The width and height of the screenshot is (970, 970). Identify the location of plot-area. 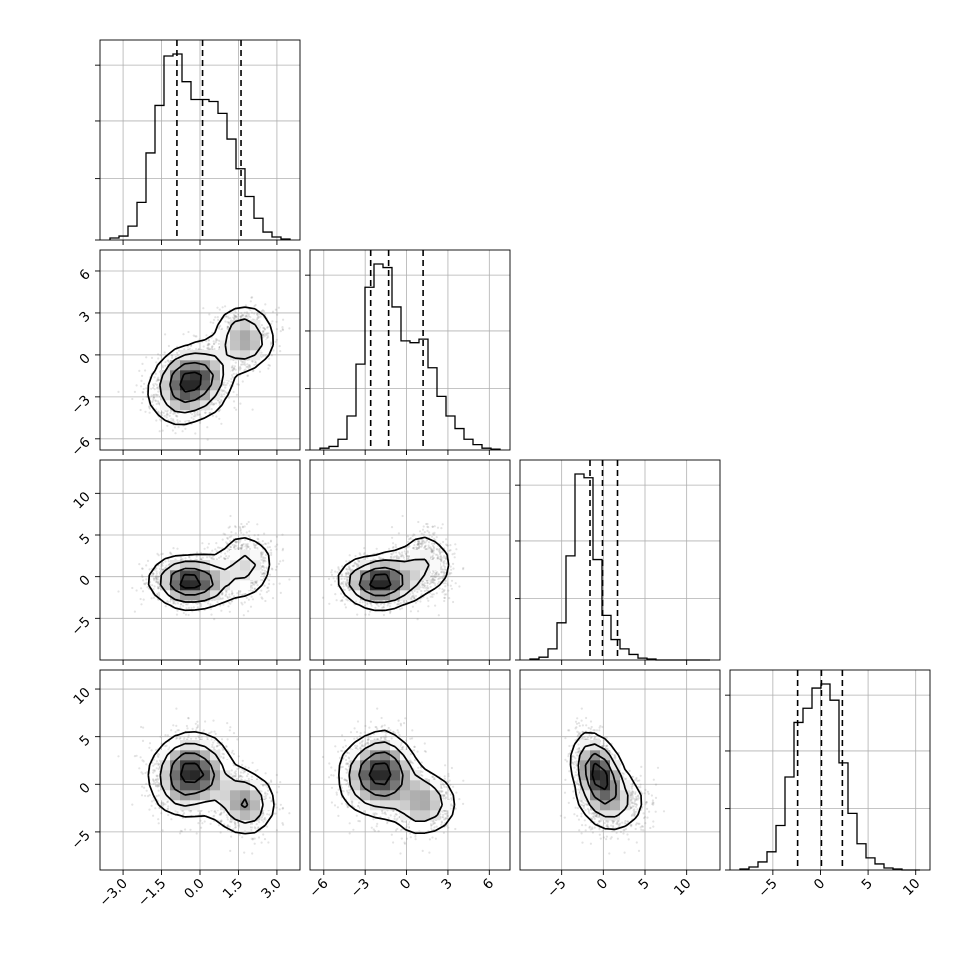
(204, 368).